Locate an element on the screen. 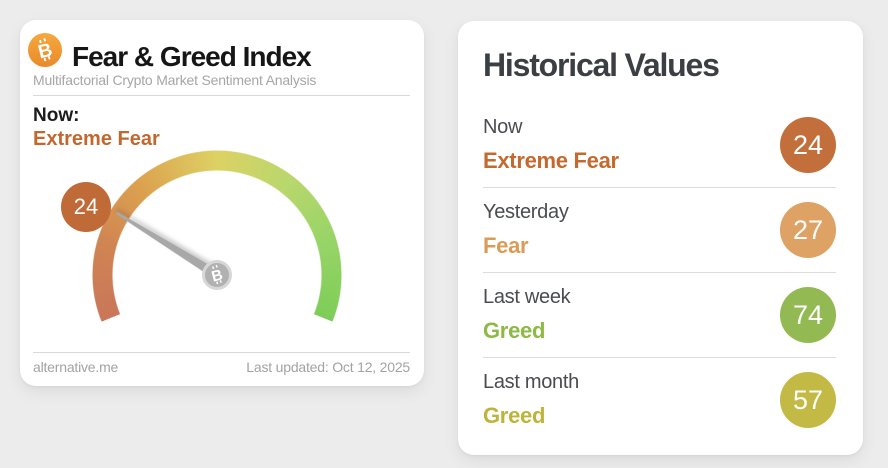  row-label: Last month is located at coordinates (531, 382).